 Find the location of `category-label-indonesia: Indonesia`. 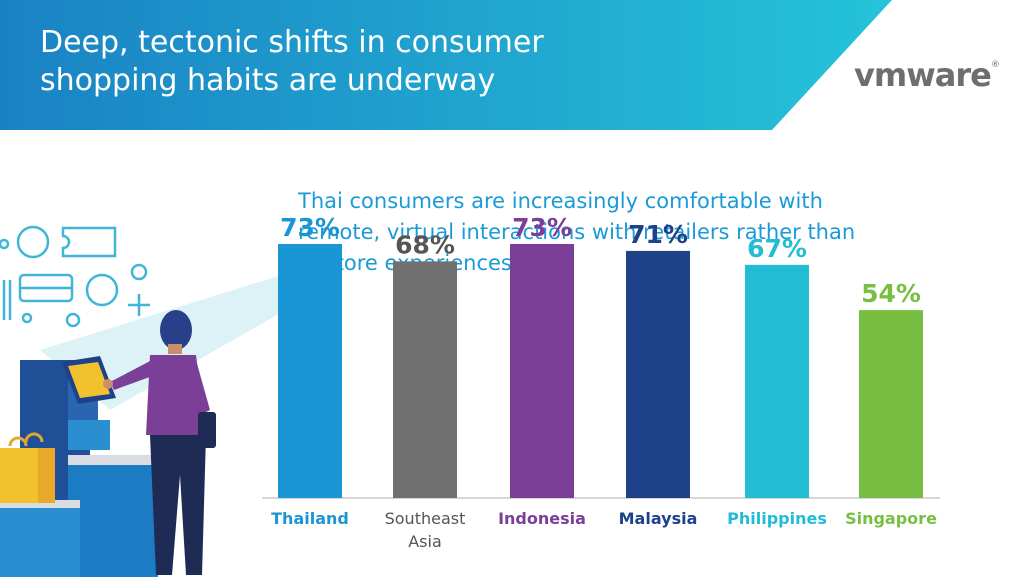

category-label-indonesia: Indonesia is located at coordinates (542, 518).